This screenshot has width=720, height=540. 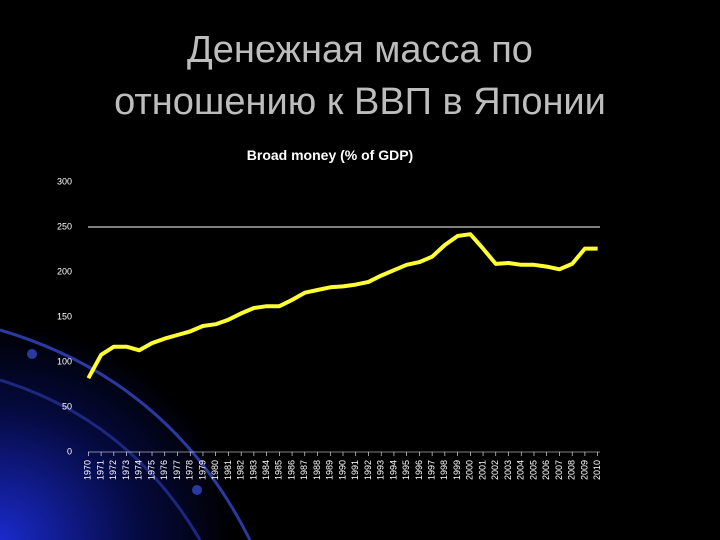 I want to click on x-tick-label: 1985, so click(x=279, y=470).